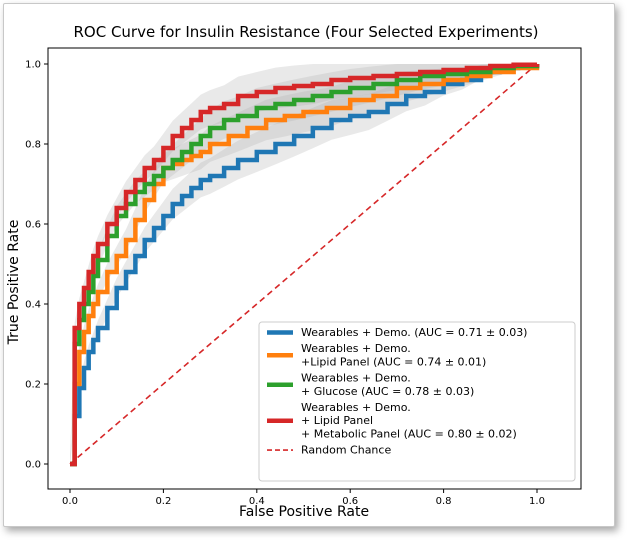 This screenshot has height=540, width=630. Describe the element at coordinates (409, 433) in the screenshot. I see `legend-label-4-3: + Metabolic Panel (AUC = 0.80 ± 0.02)` at that location.